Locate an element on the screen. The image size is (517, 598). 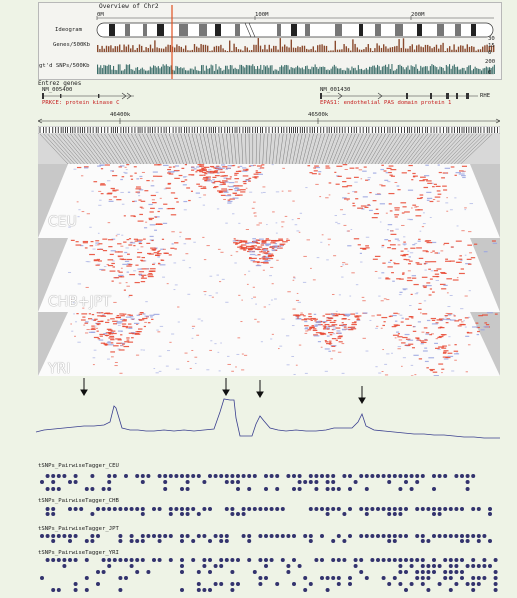
genes-header: Entrez genes is located at coordinates (60, 83).